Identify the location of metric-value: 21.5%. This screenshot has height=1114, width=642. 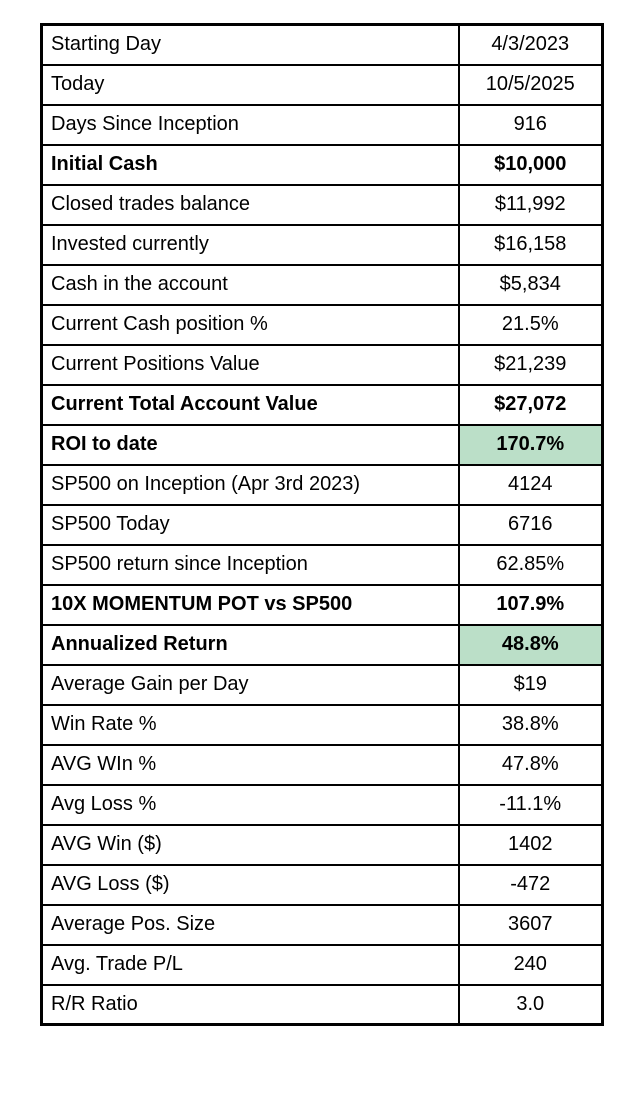
(530, 324).